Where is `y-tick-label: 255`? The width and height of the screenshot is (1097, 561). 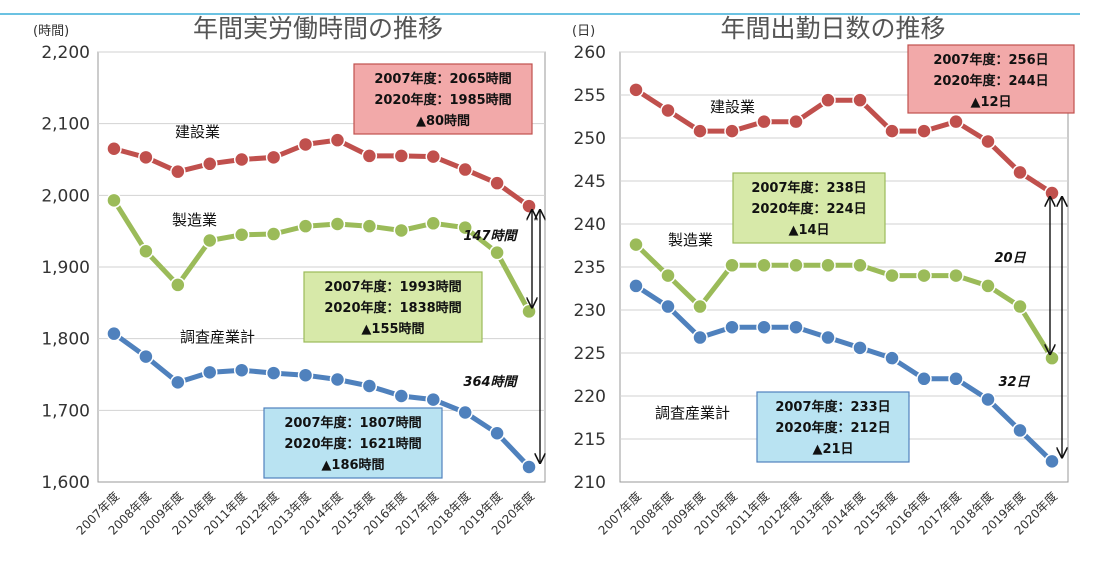
y-tick-label: 255 is located at coordinates (590, 96).